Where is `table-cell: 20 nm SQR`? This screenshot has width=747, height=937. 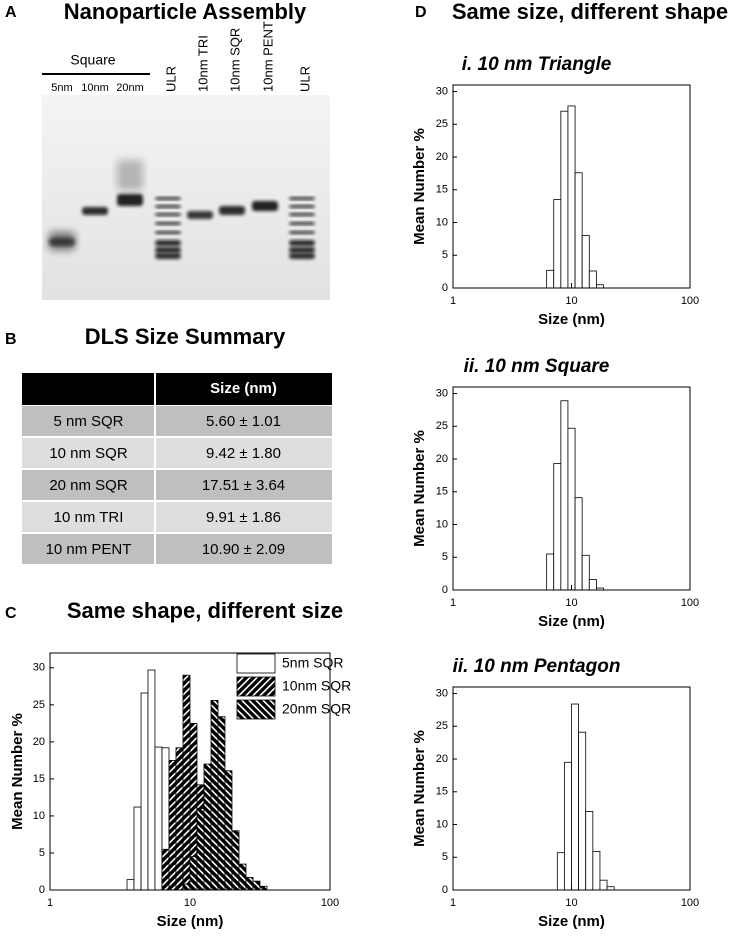
table-cell: 20 nm SQR is located at coordinates (88, 485).